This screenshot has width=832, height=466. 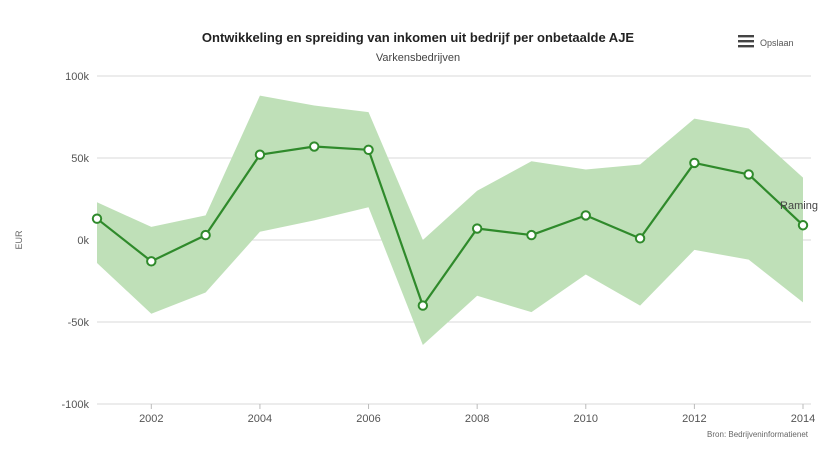 What do you see at coordinates (746, 41) in the screenshot?
I see `menu-icon` at bounding box center [746, 41].